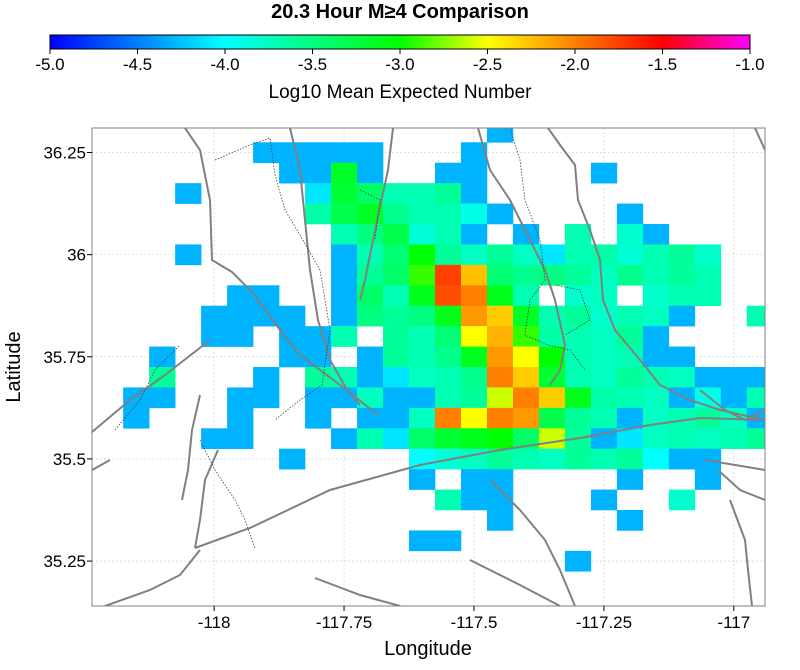 This screenshot has height=670, width=800. Describe the element at coordinates (749, 64) in the screenshot. I see `colorbar-tick-label: -1.0` at that location.